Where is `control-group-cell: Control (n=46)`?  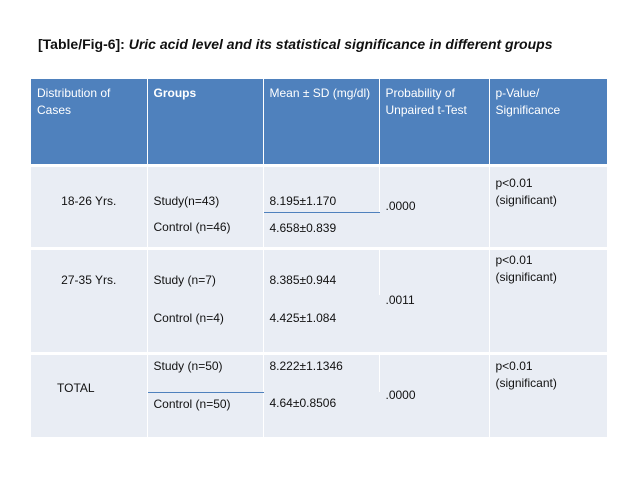 control-group-cell: Control (n=46) is located at coordinates (205, 230).